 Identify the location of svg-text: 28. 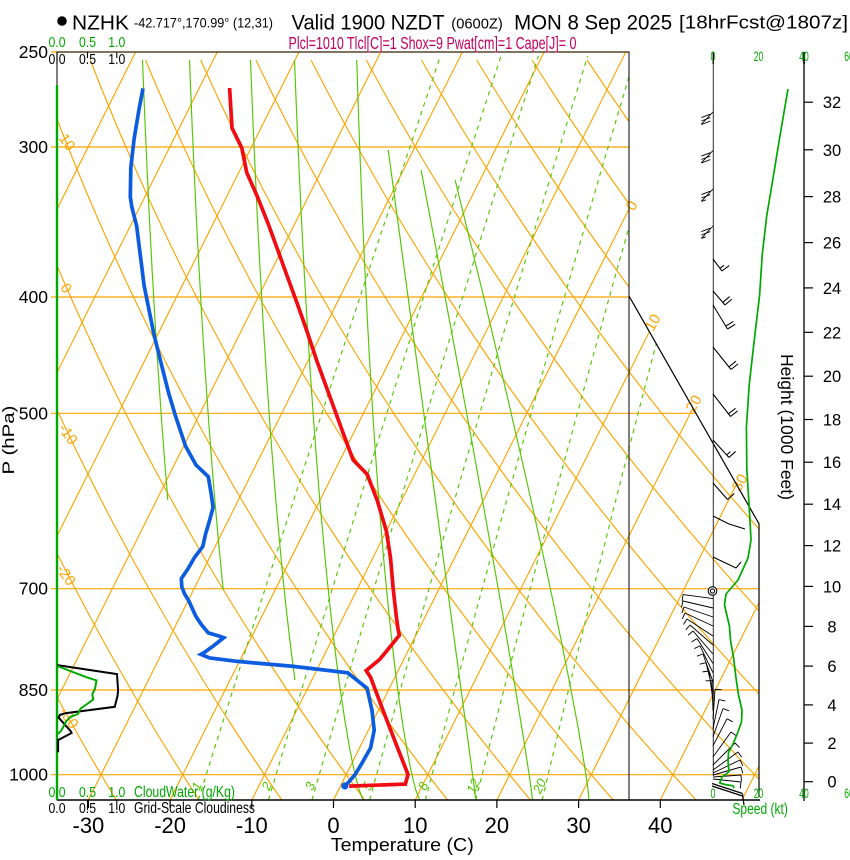
(832, 198).